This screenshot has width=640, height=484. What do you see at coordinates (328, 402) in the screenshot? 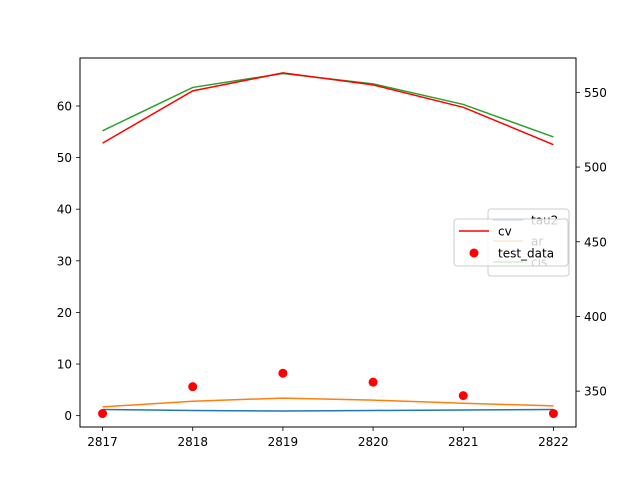
I see `series-line-ar` at bounding box center [328, 402].